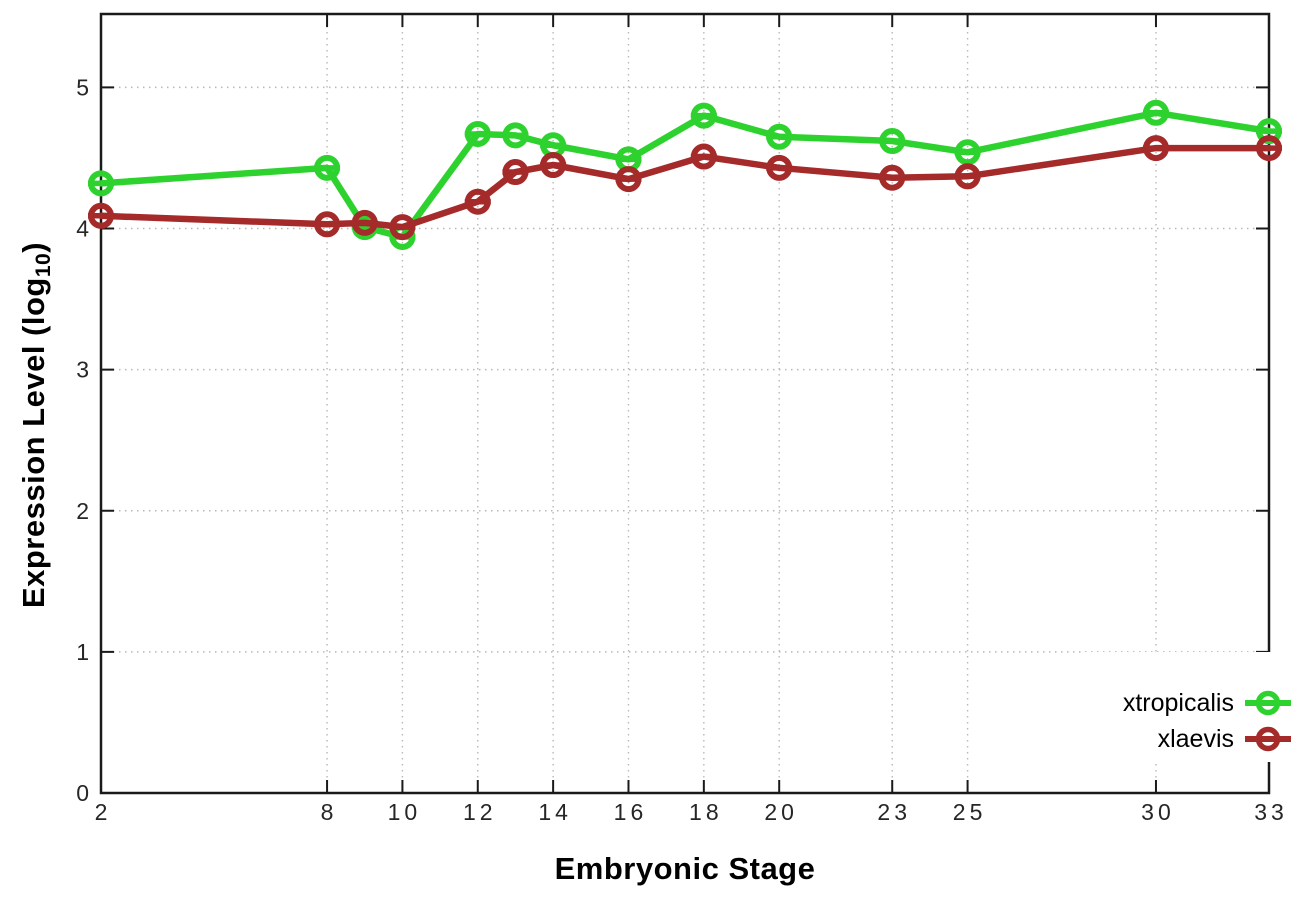 The image size is (1296, 907). What do you see at coordinates (329, 812) in the screenshot?
I see `svg-text: 8` at bounding box center [329, 812].